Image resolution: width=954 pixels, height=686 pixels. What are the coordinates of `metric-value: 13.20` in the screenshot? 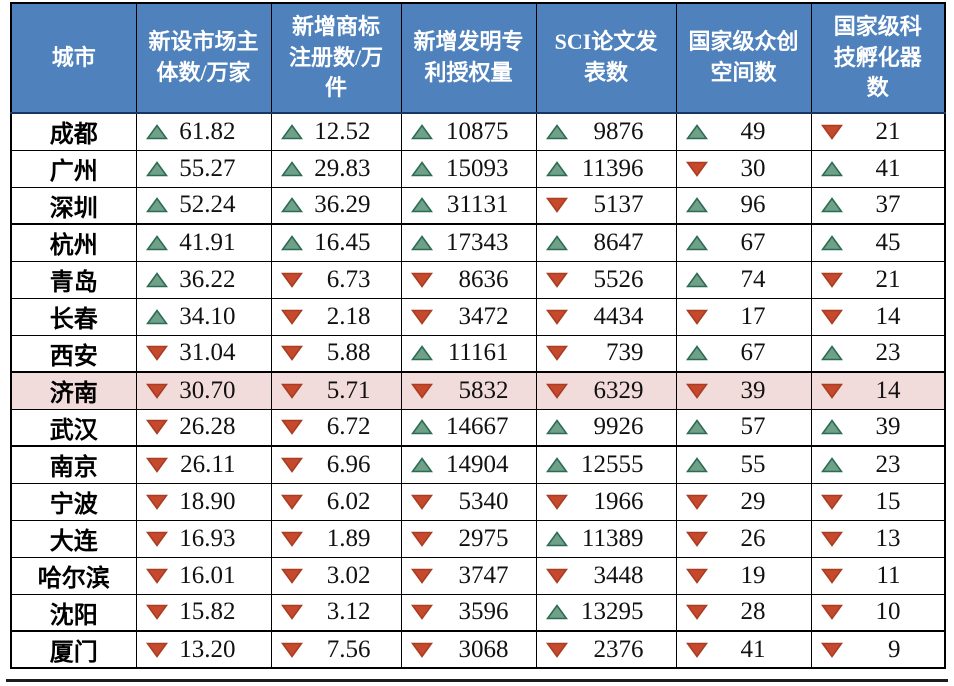 It's located at (207, 649).